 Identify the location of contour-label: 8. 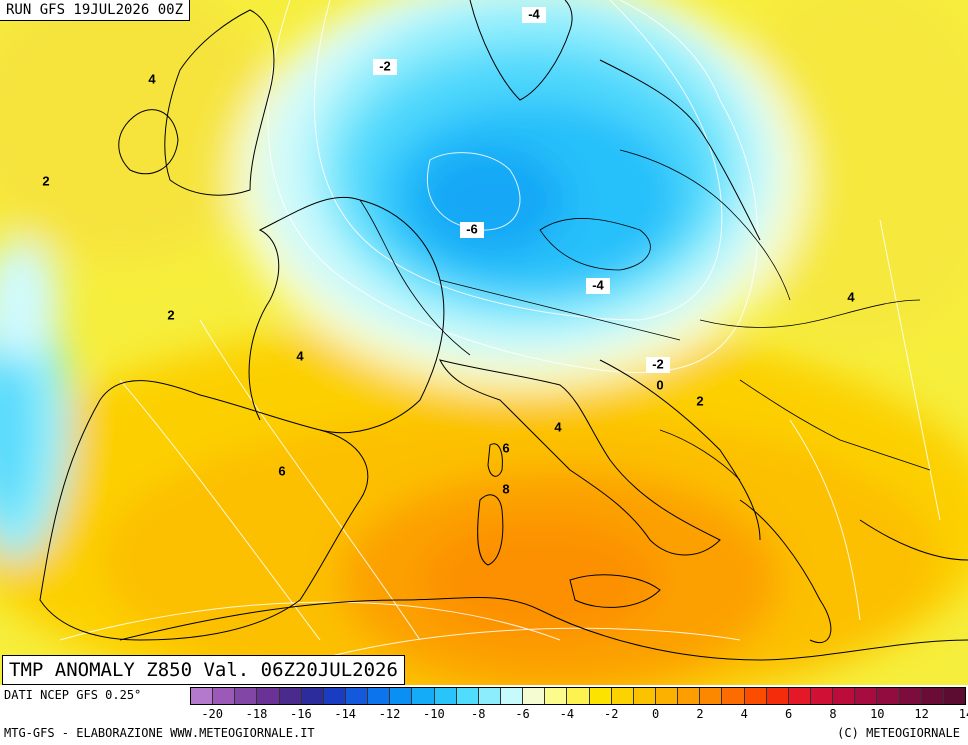
(505, 488).